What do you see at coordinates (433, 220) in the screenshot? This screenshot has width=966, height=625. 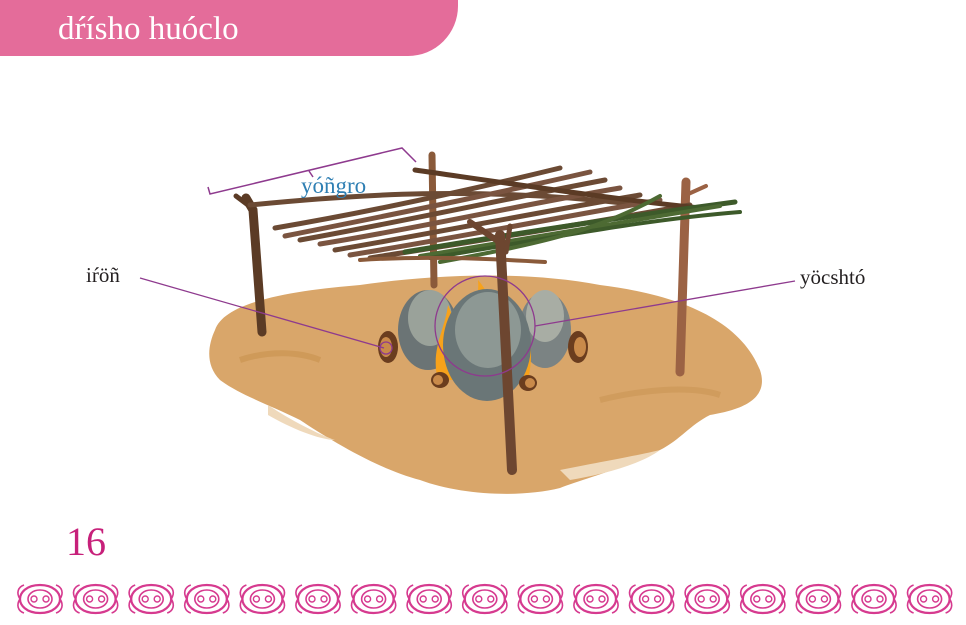 I see `post-back-middle` at bounding box center [433, 220].